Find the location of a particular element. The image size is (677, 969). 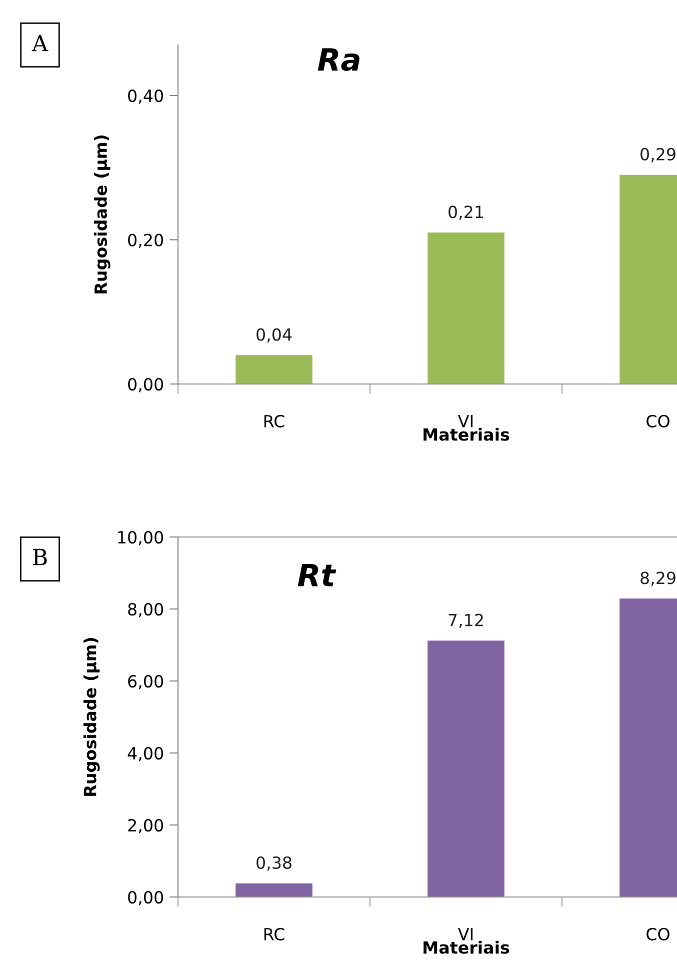

text: B is located at coordinates (40, 557).